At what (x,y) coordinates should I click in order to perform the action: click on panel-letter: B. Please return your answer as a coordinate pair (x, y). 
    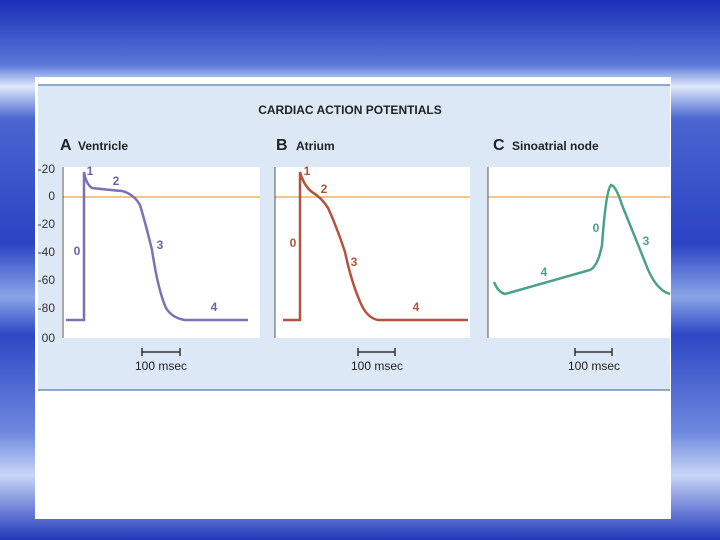
    Looking at the image, I should click on (282, 145).